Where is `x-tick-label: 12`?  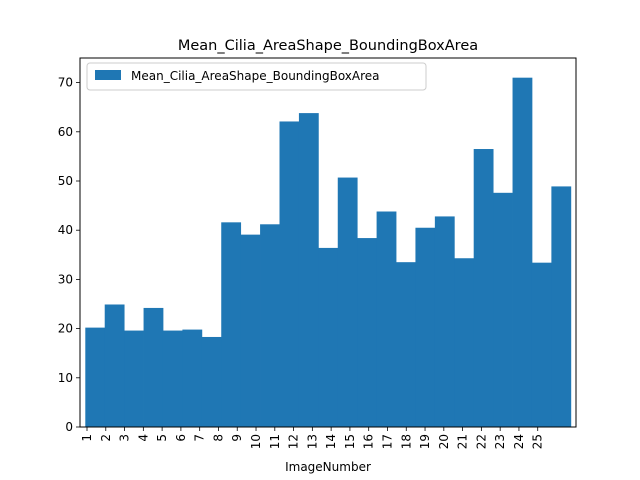
x-tick-label: 12 is located at coordinates (294, 441).